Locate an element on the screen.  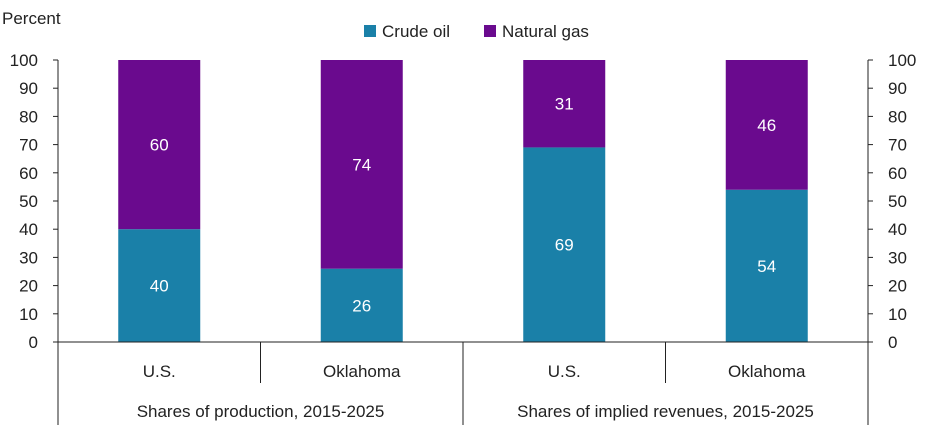
left-tick-label: 60 is located at coordinates (28, 173).